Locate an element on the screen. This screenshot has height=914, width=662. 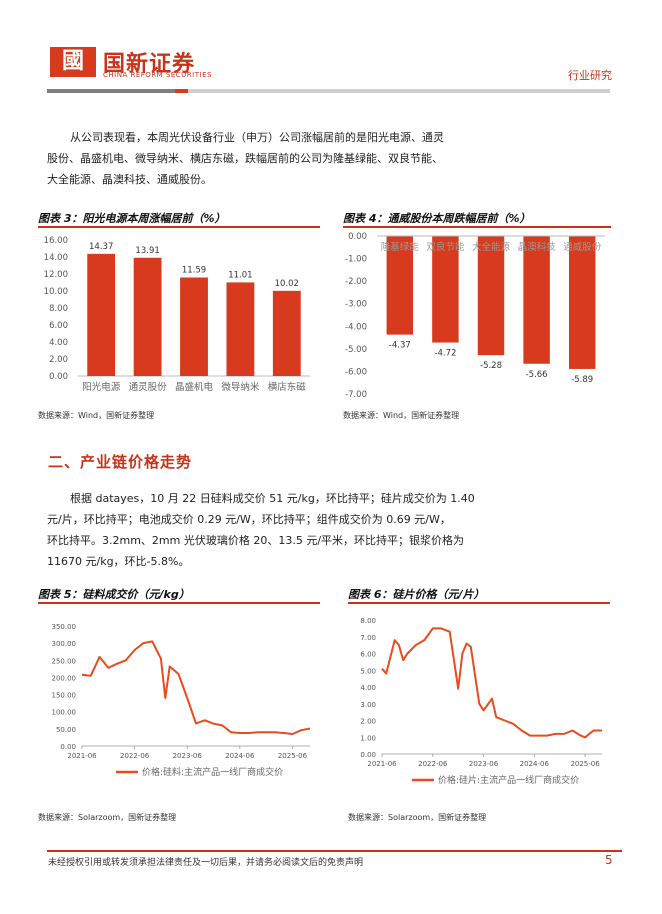
y-tick-label: 7.00 is located at coordinates (368, 638).